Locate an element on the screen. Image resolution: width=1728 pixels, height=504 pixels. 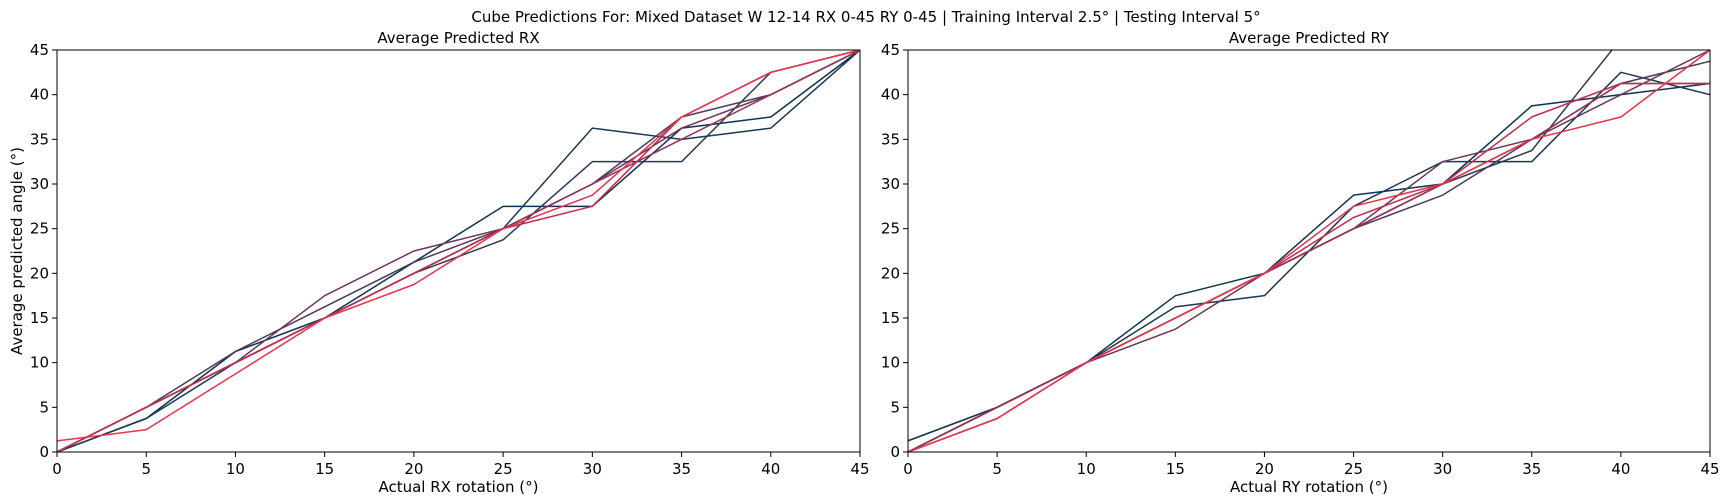
panel-title: Average Predicted RY is located at coordinates (1309, 38).